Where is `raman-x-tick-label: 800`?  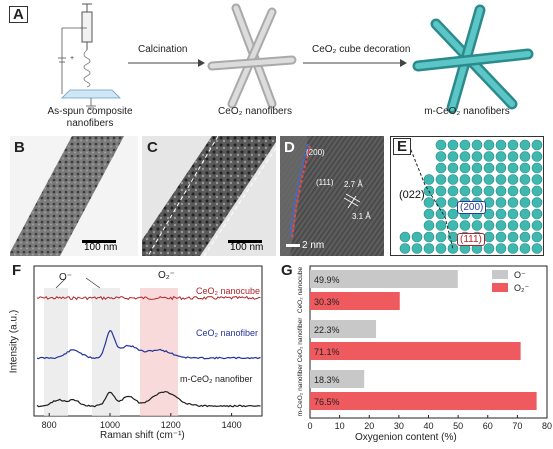
raman-x-tick-label: 800 is located at coordinates (49, 425).